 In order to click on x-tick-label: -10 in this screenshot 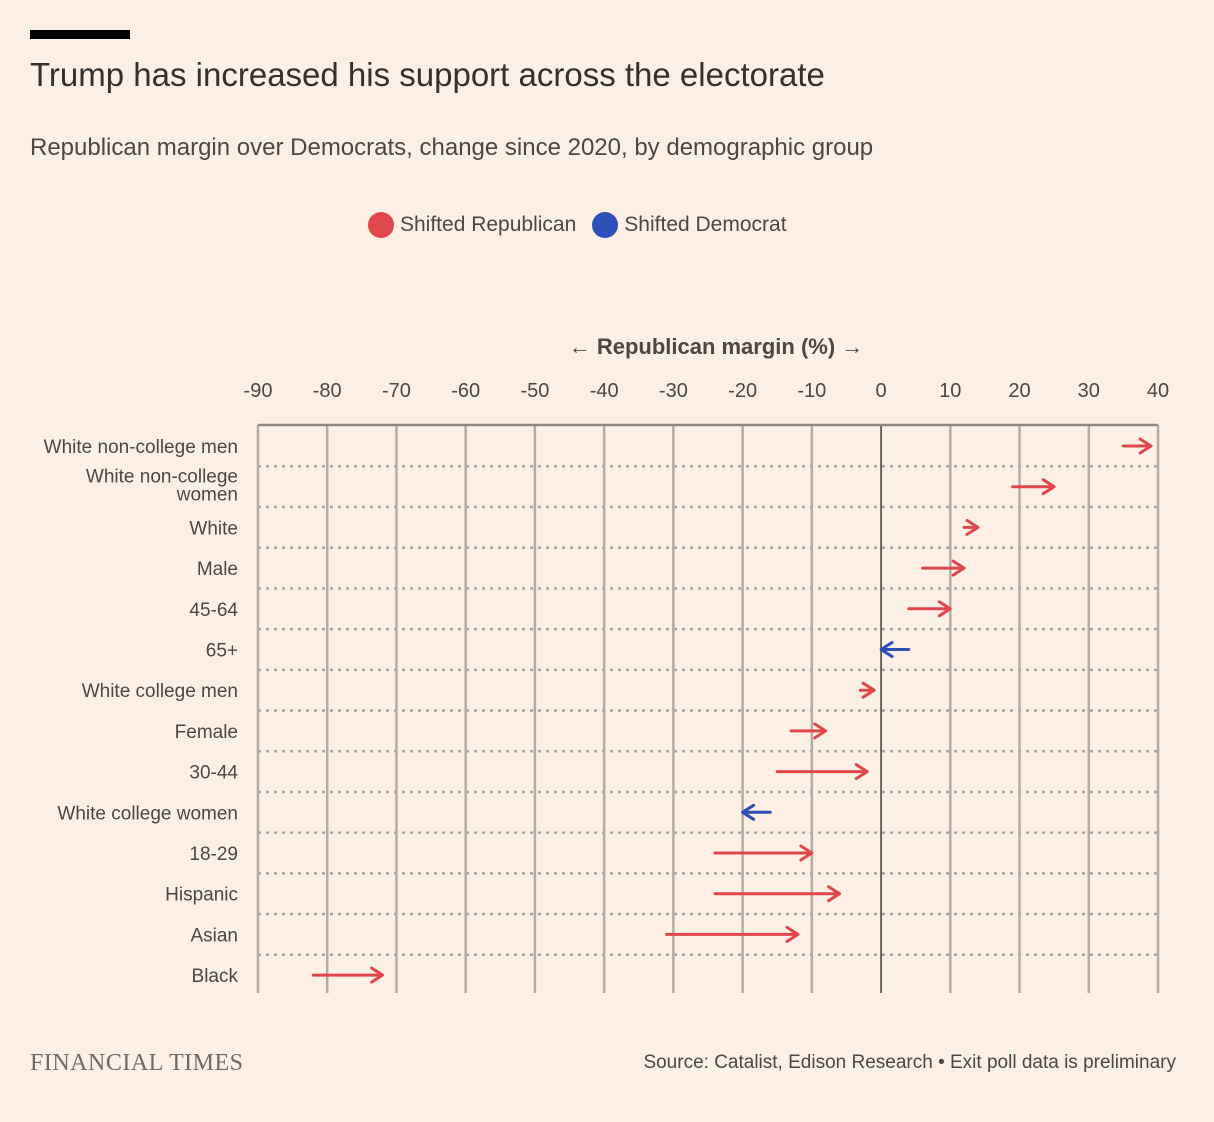, I will do `click(811, 391)`.